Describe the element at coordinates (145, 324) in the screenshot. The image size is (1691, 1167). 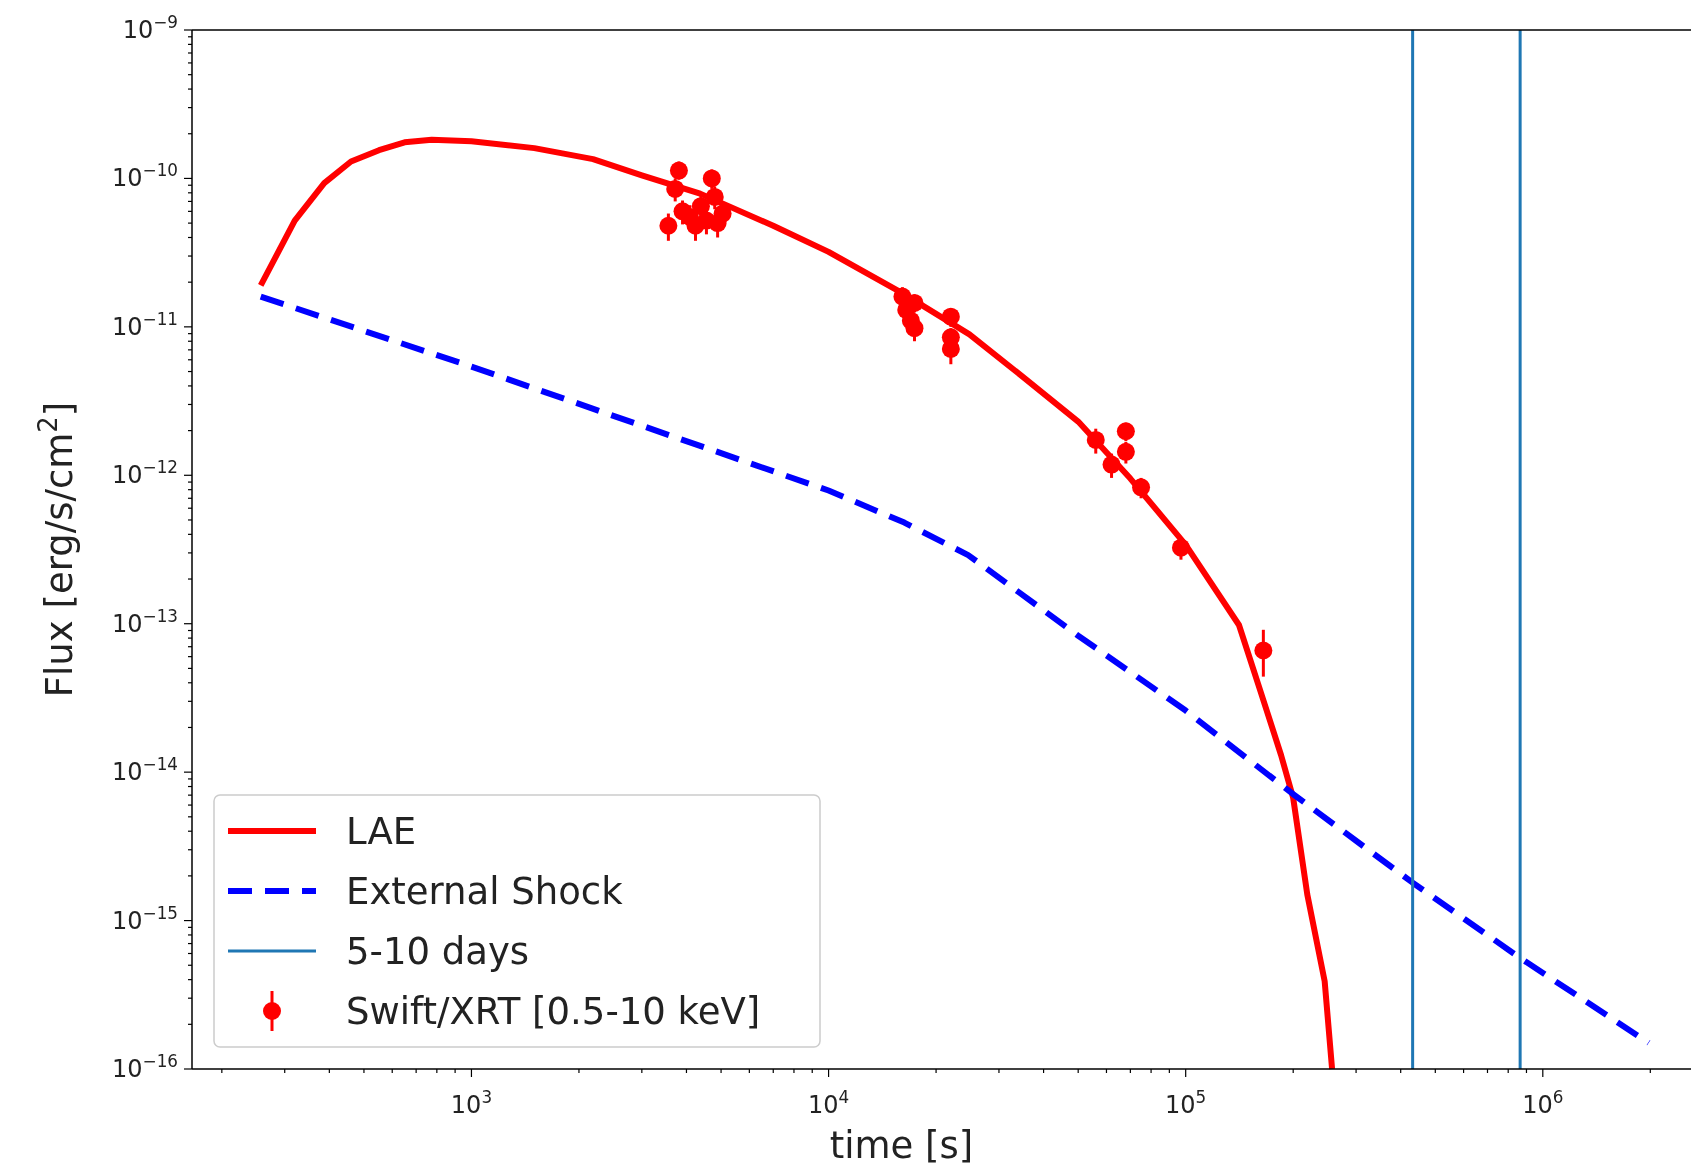
I see `y-tick-label: 10$^{−11}$` at that location.